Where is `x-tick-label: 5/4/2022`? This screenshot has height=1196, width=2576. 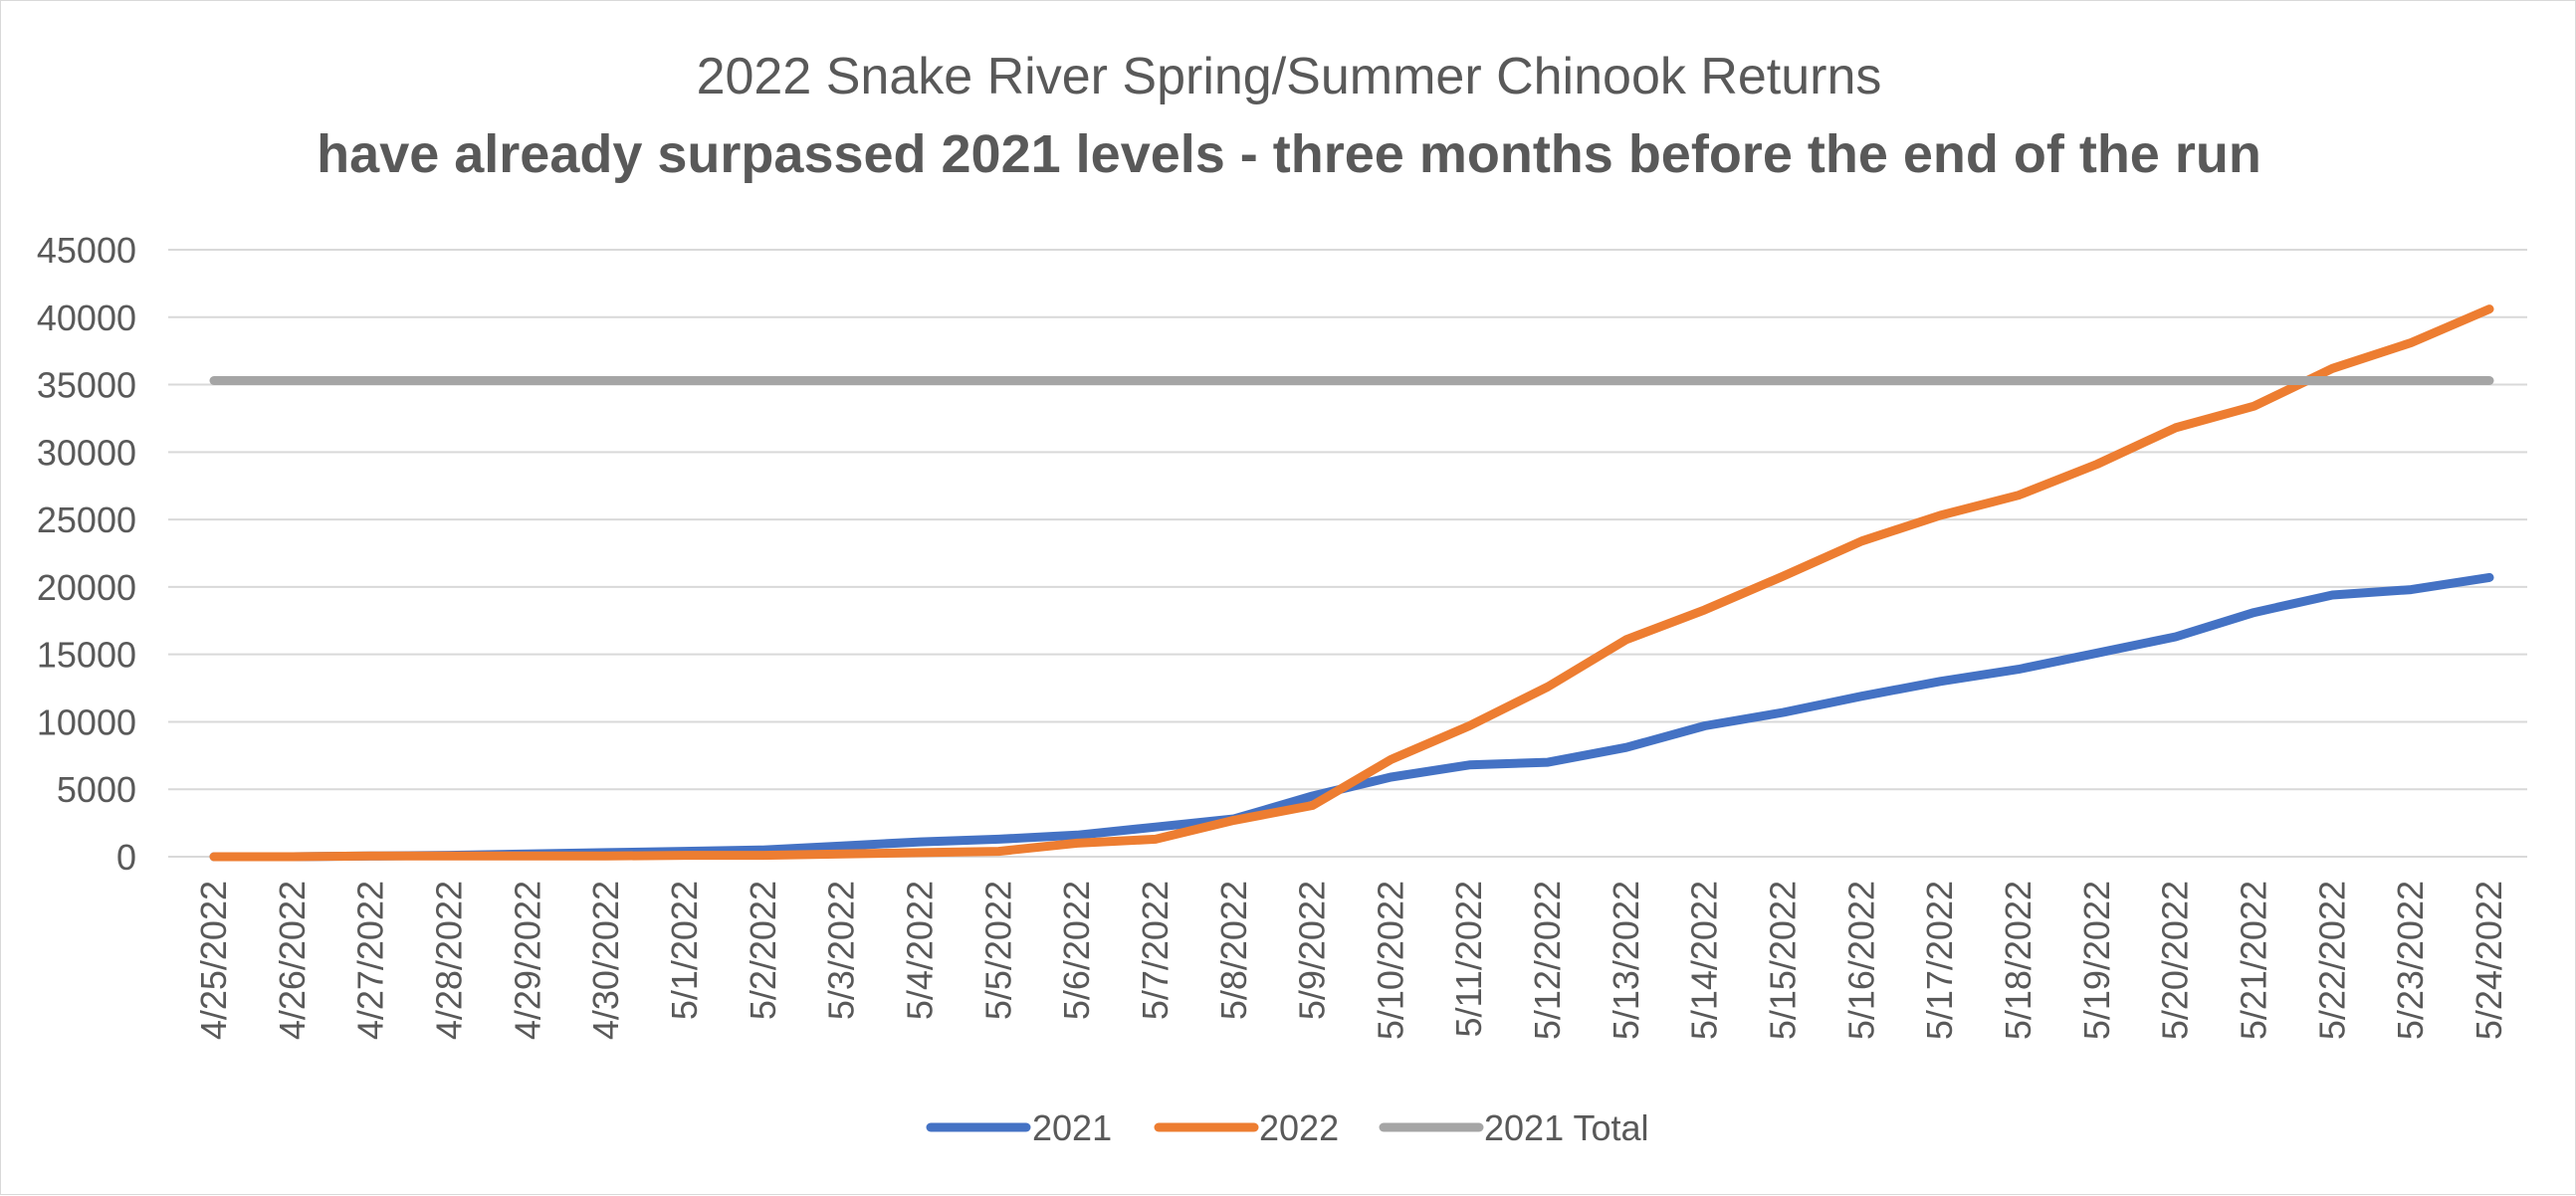 x-tick-label: 5/4/2022 is located at coordinates (919, 951).